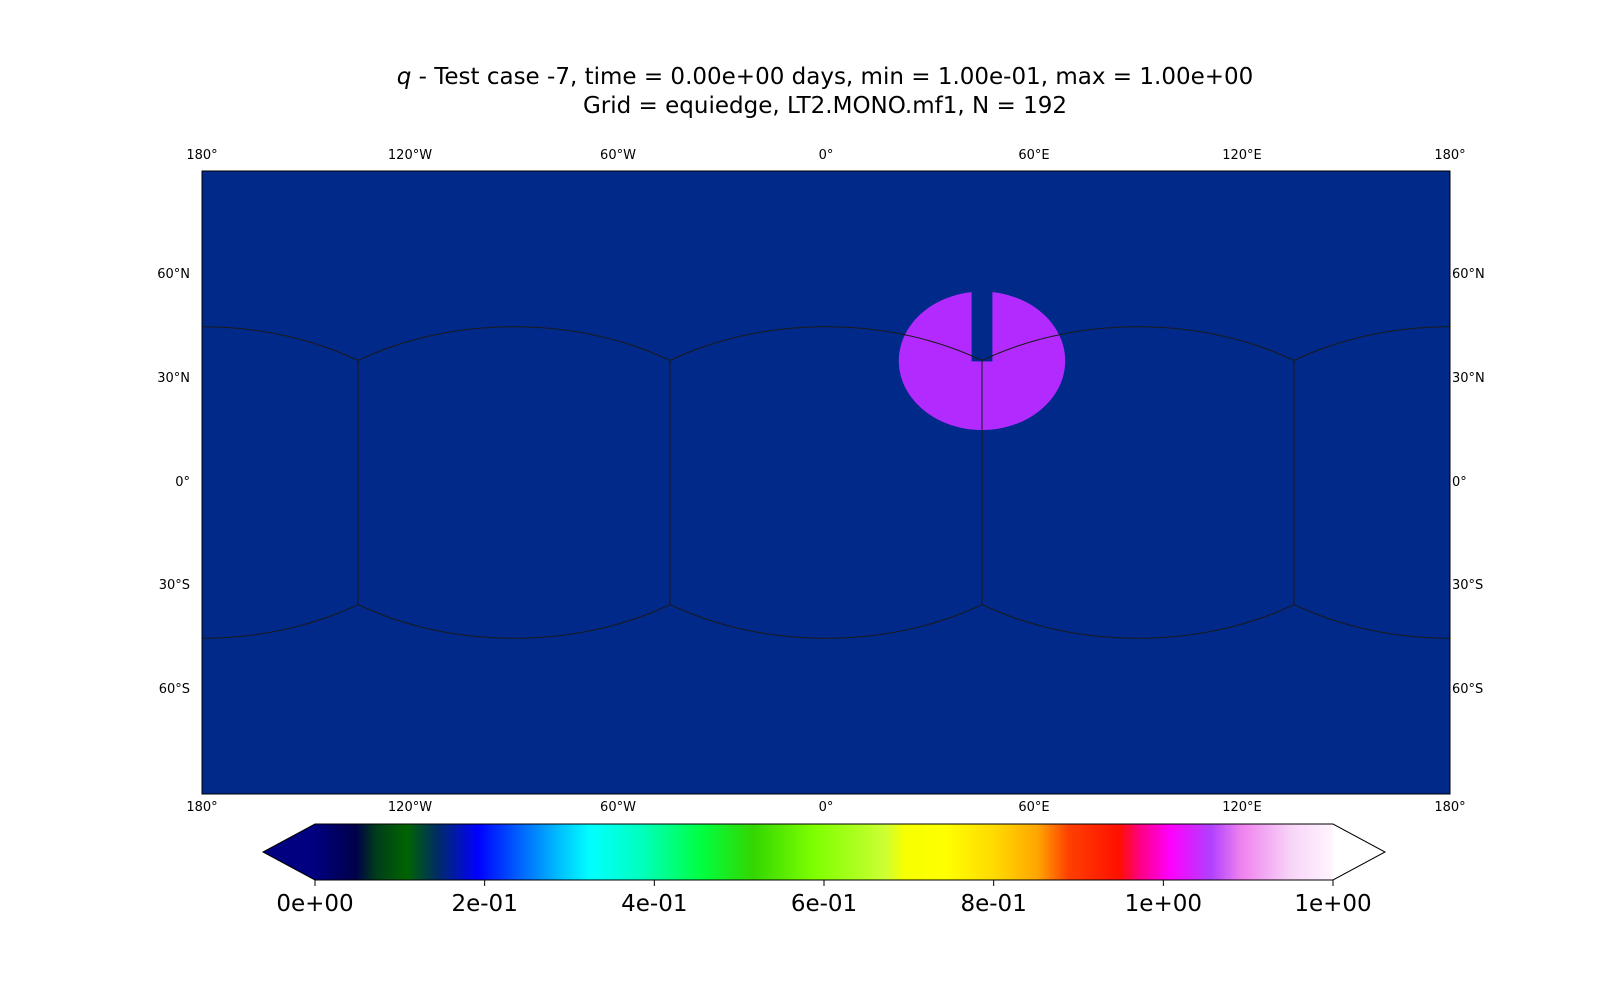 This screenshot has width=1600, height=1000. Describe the element at coordinates (410, 807) in the screenshot. I see `lon-tick-label-bottom: 120°W` at that location.